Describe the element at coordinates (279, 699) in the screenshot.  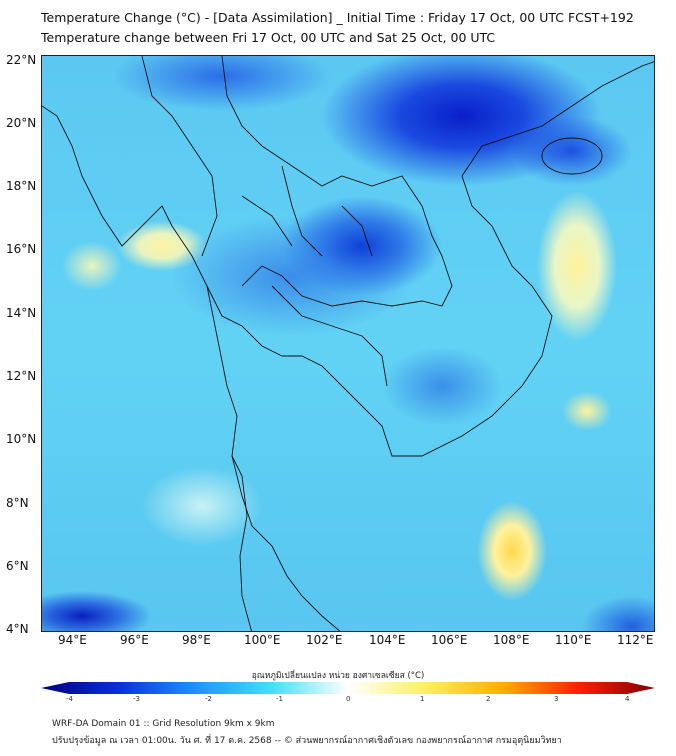
I see `colorbar-tick: -1` at that location.